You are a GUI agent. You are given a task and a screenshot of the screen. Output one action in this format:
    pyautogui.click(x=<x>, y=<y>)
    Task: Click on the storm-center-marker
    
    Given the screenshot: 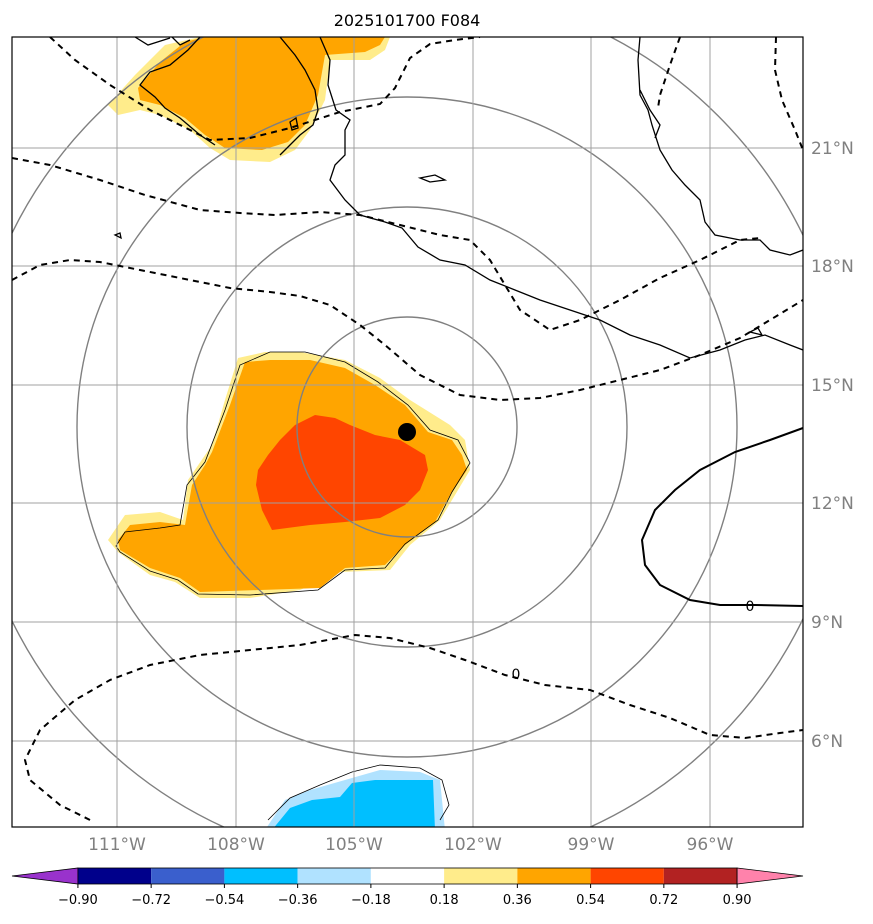 What is the action you would take?
    pyautogui.click(x=407, y=432)
    